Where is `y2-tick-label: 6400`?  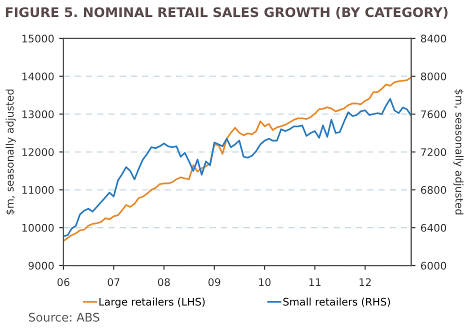 y2-tick-label: 6400 is located at coordinates (433, 228).